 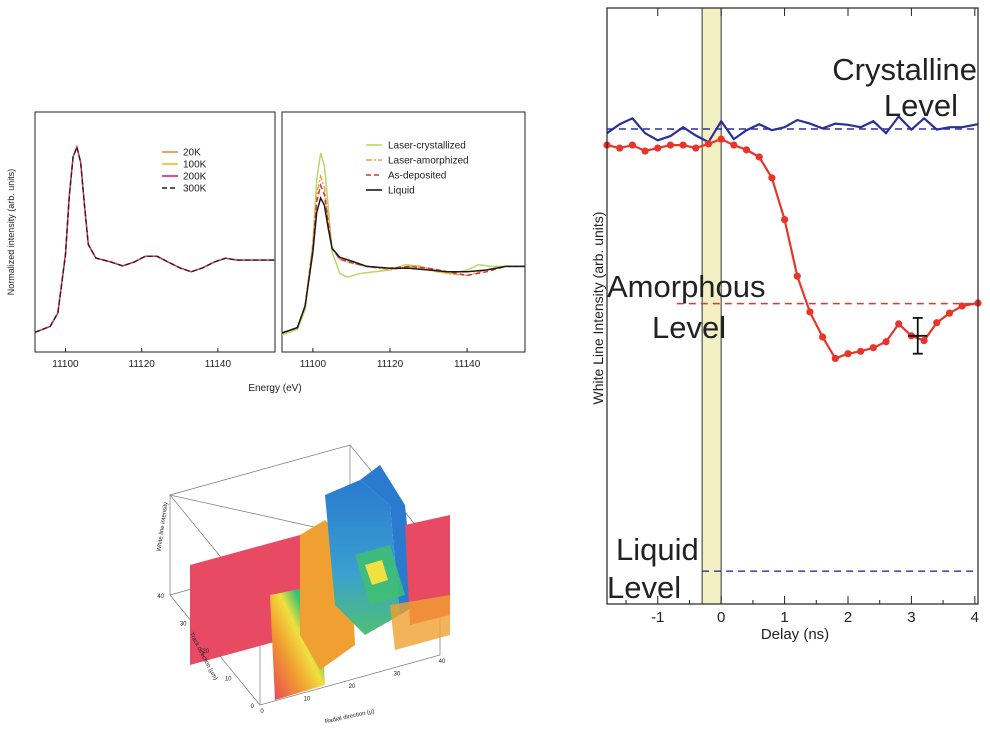 I want to click on legend-label-Laser-crystallized: Laser-crystallized, so click(x=427, y=146).